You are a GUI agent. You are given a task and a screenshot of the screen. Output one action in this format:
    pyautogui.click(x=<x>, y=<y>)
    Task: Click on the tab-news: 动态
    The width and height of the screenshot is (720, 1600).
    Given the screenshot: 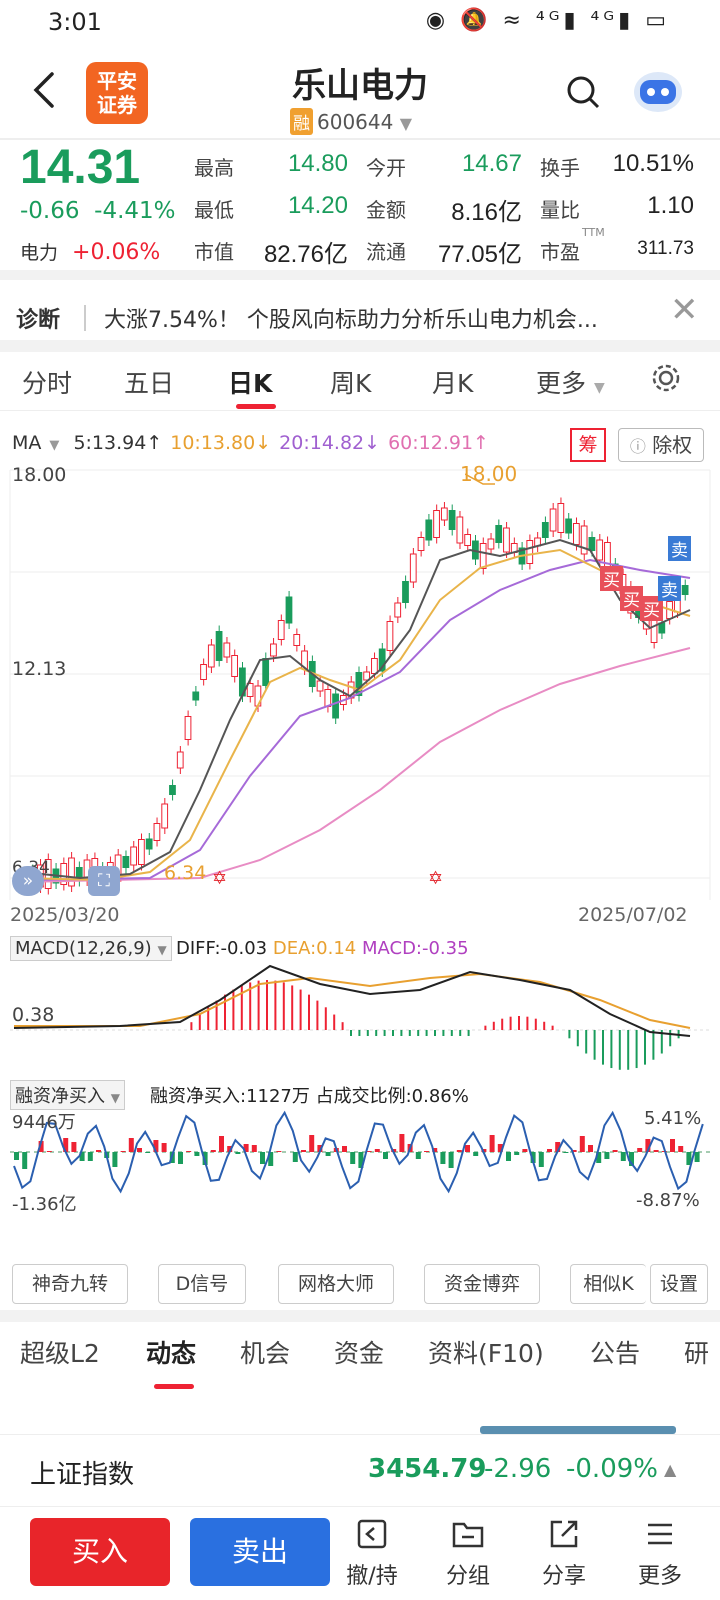 What is the action you would take?
    pyautogui.click(x=171, y=1353)
    